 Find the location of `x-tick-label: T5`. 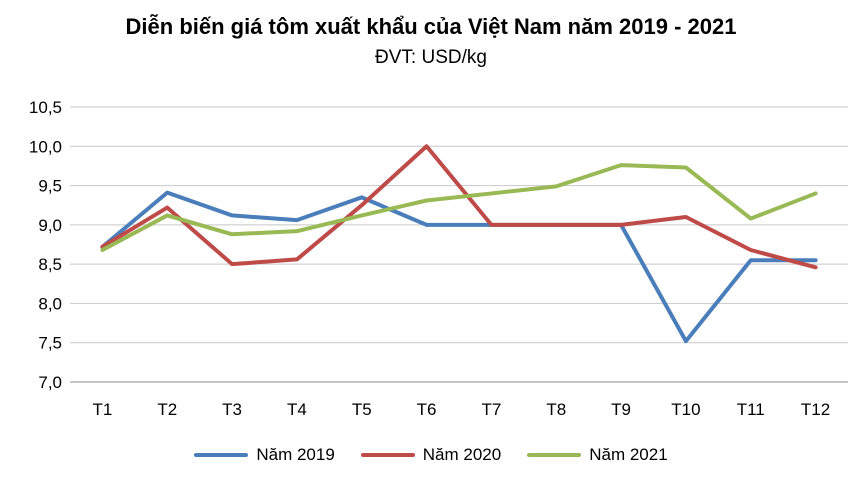

x-tick-label: T5 is located at coordinates (362, 409).